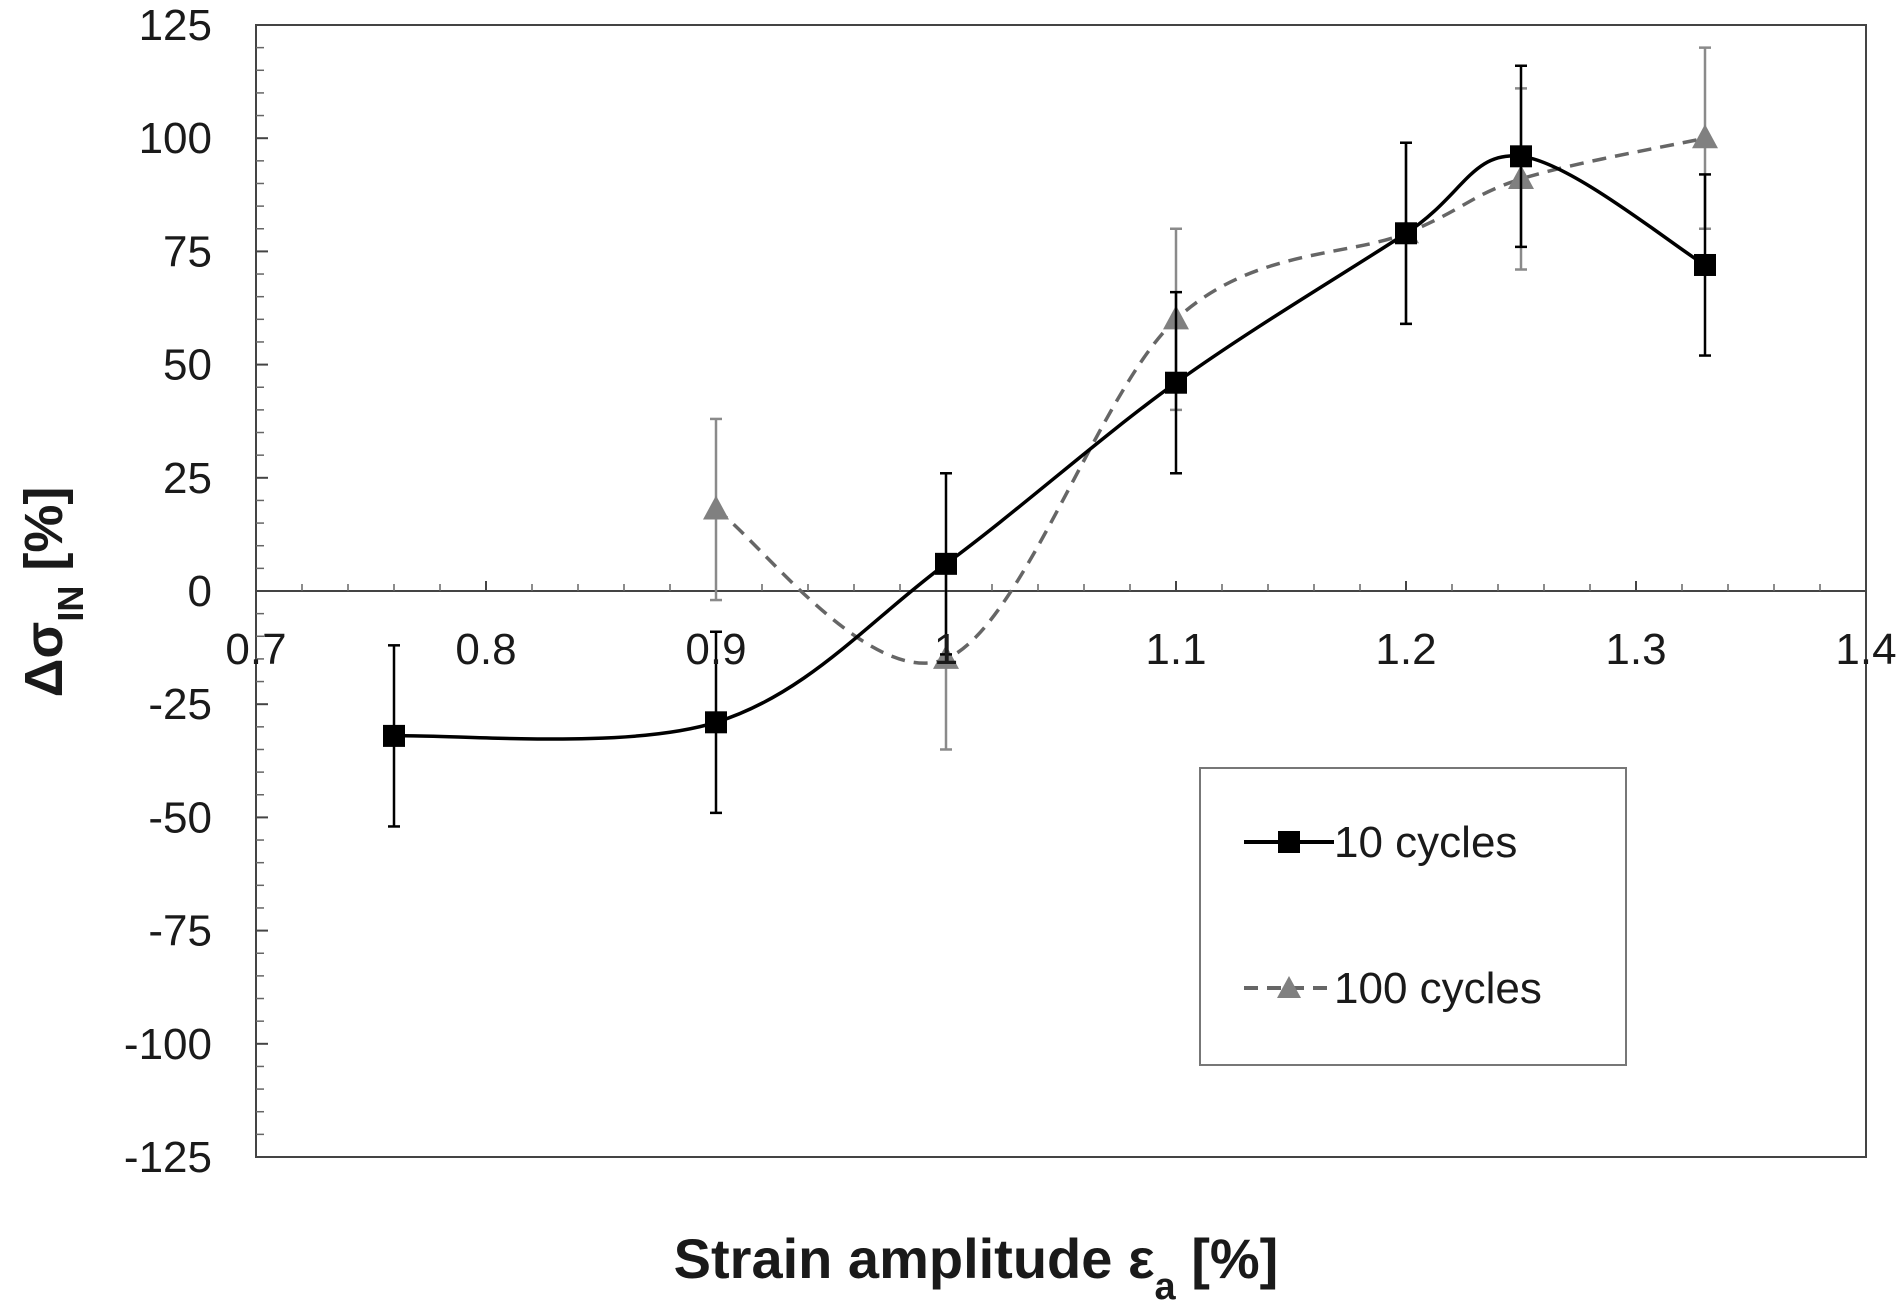 This screenshot has width=1902, height=1300. What do you see at coordinates (255, 649) in the screenshot?
I see `x-tick-label: 0.7` at bounding box center [255, 649].